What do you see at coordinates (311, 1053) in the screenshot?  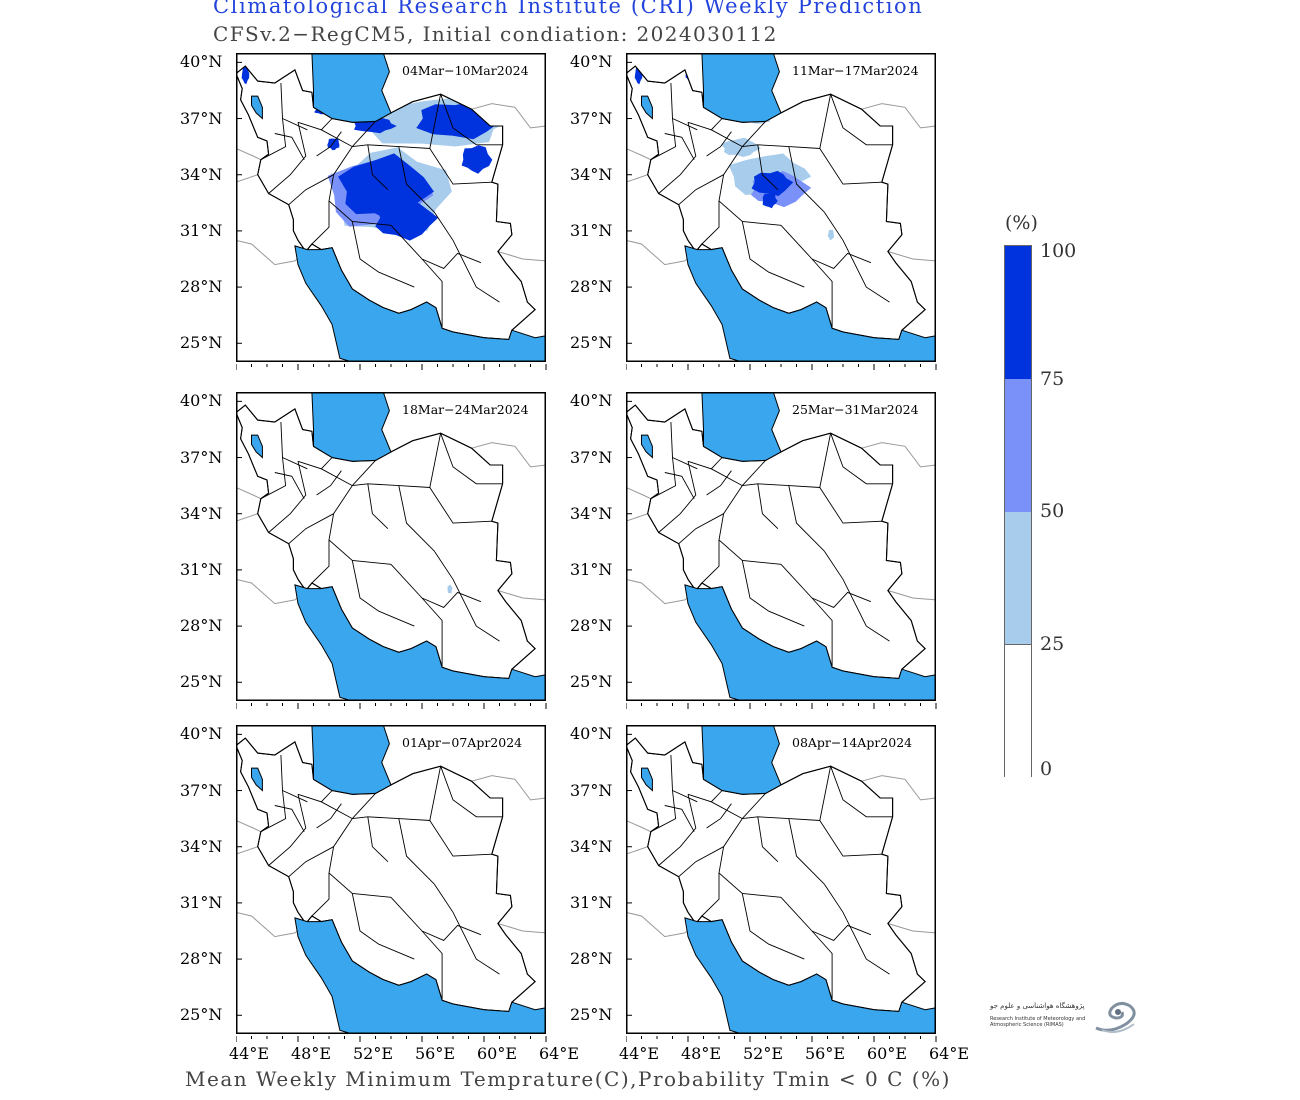 I see `lon-tick-label: 48°E` at bounding box center [311, 1053].